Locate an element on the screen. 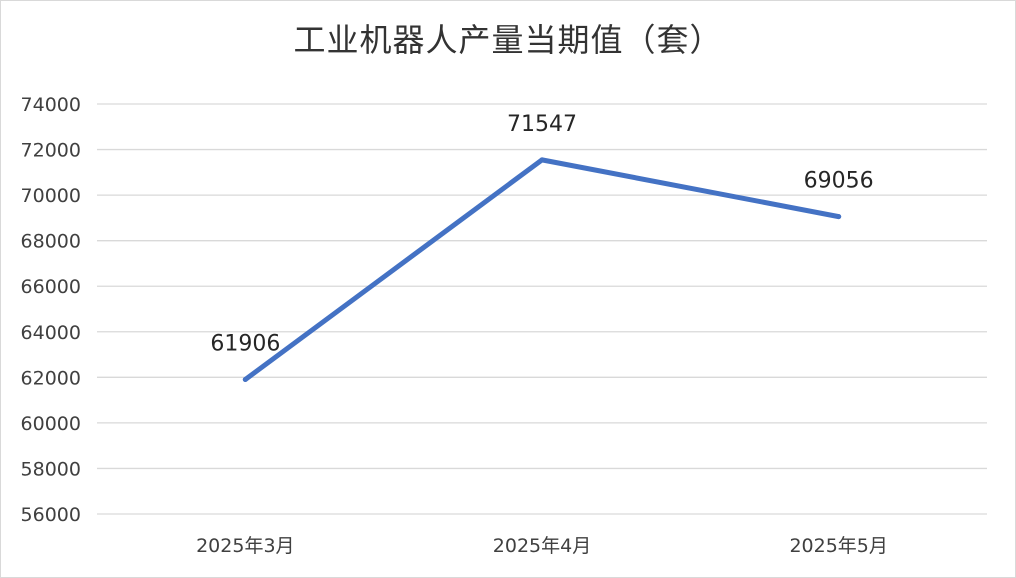  x-tick-label: 2025年4月 is located at coordinates (542, 546).